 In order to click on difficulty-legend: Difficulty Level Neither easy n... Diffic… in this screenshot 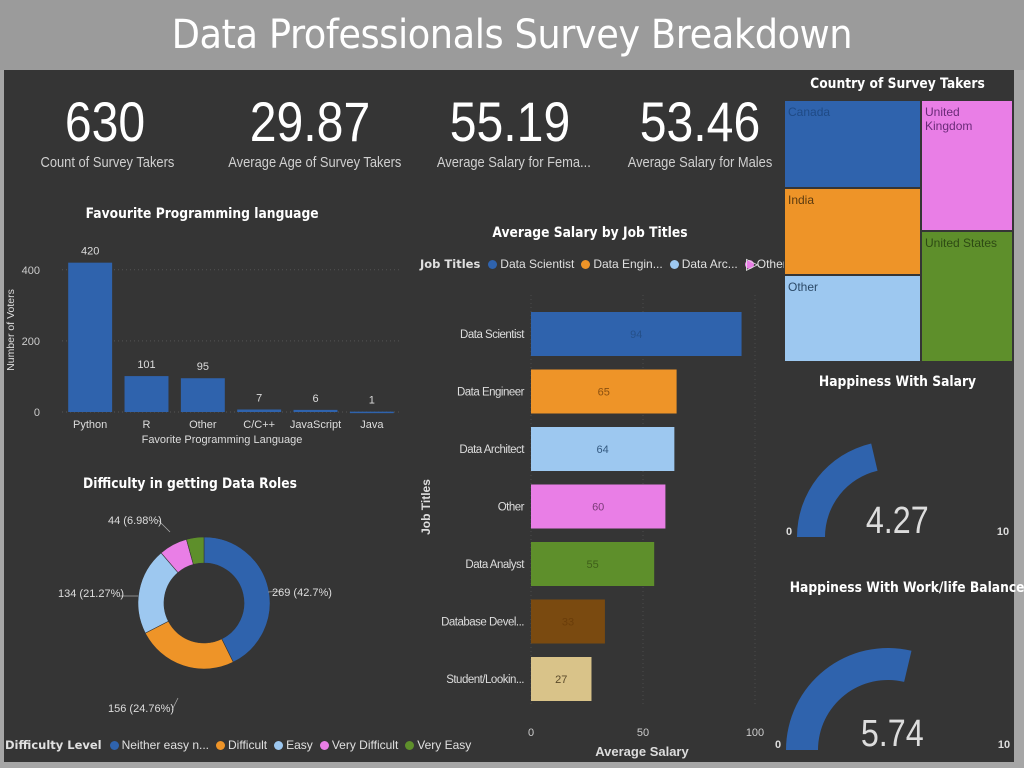, I will do `click(239, 745)`.